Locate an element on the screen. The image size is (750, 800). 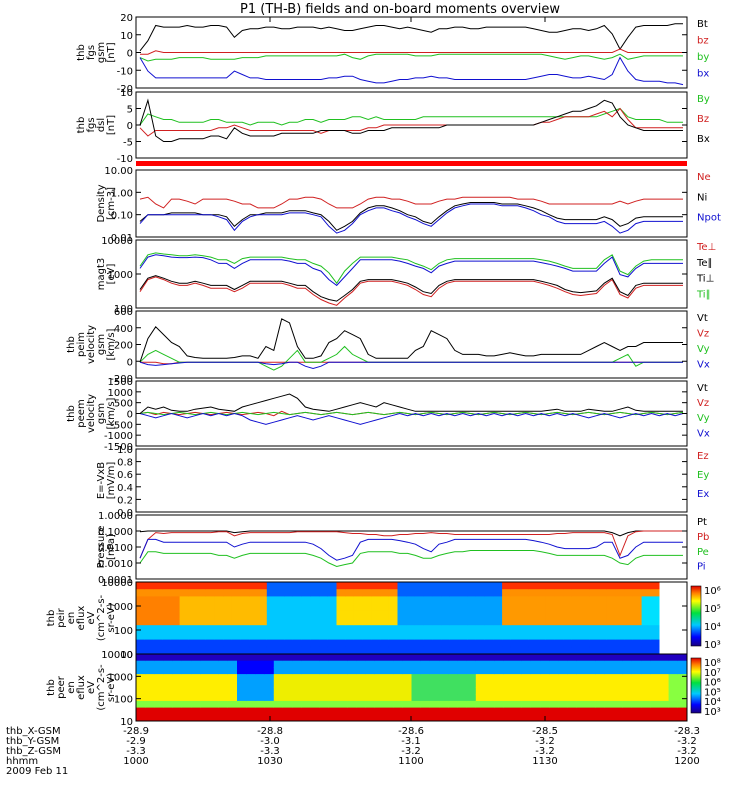
ylabel-peir_spectrogram: en is located at coordinates (71, 618).